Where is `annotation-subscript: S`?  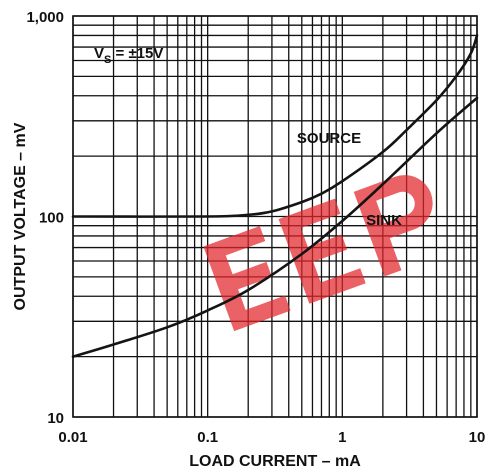 annotation-subscript: S is located at coordinates (107, 60).